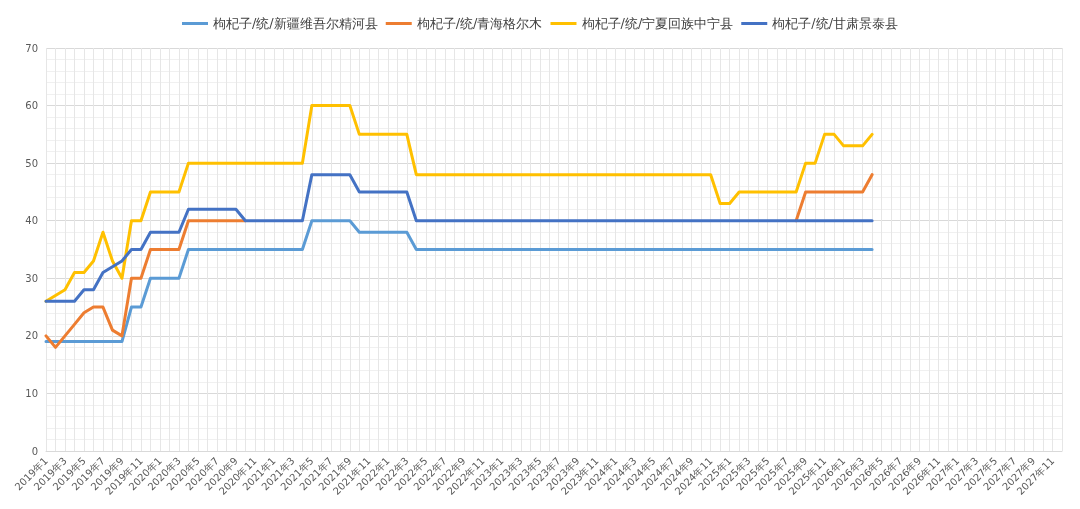  What do you see at coordinates (31, 221) in the screenshot?
I see `y-tick-label: 40` at bounding box center [31, 221].